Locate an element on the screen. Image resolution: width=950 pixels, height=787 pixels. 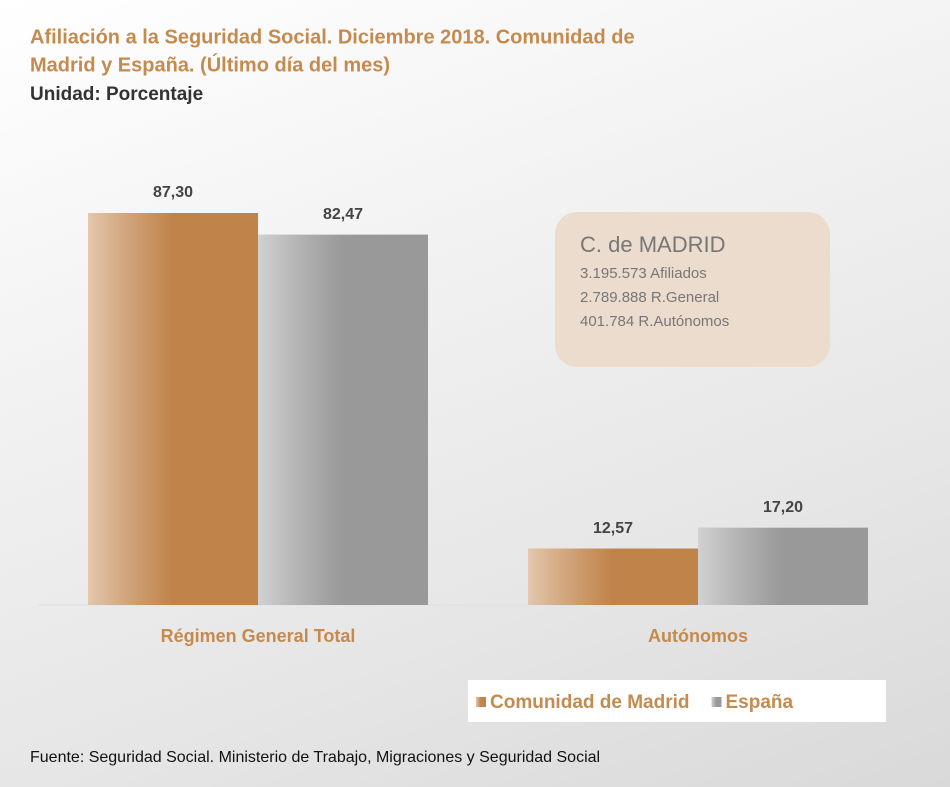
chart-subtitle: Unidad: Porcentaje is located at coordinates (116, 94).